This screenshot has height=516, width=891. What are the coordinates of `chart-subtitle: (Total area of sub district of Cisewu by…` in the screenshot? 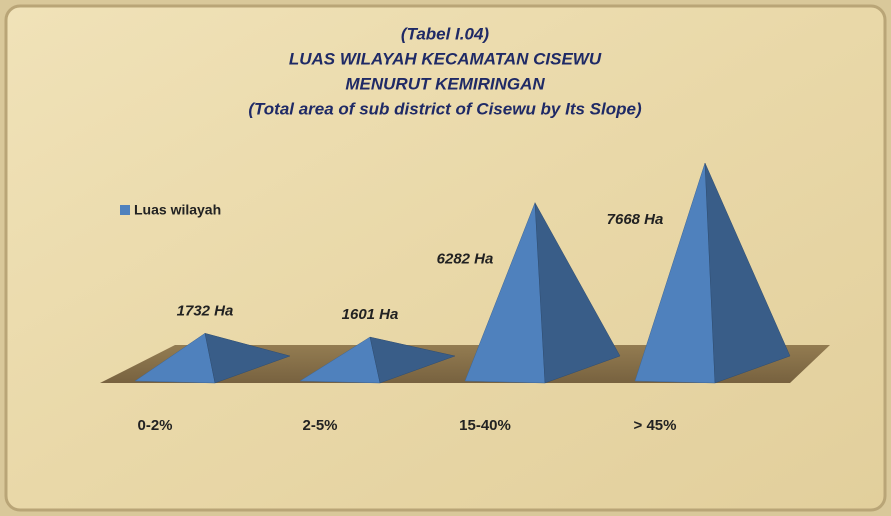 It's located at (445, 108).